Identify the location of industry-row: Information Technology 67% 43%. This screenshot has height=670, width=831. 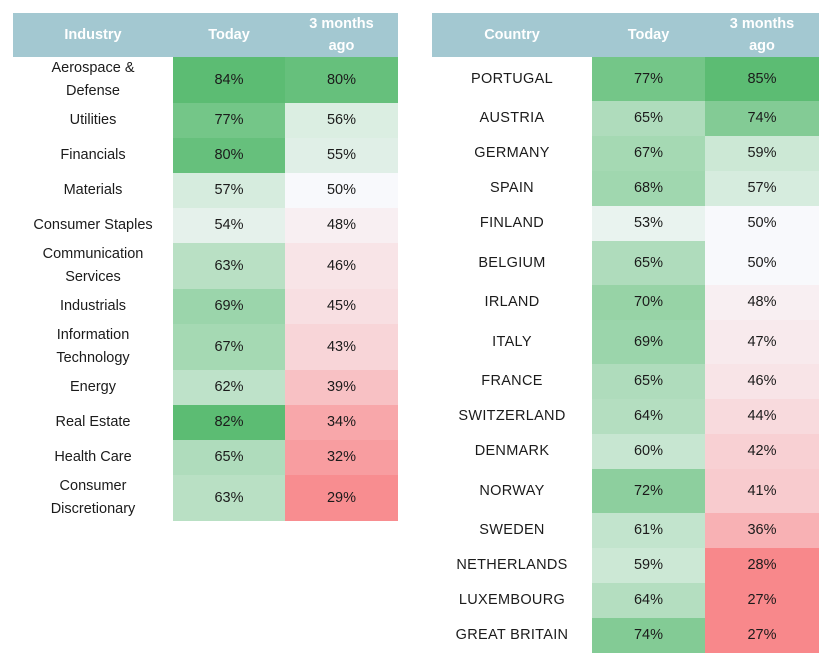
(205, 347).